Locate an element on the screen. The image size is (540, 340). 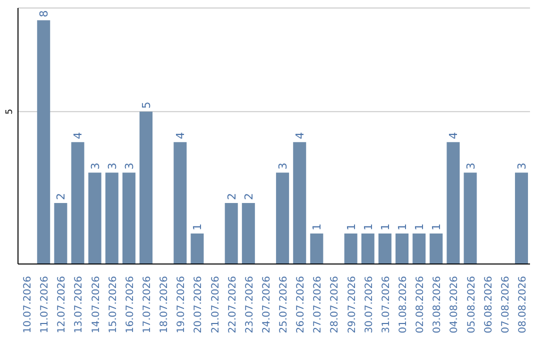
x-tick-label: 21.07.2026 is located at coordinates (216, 305).